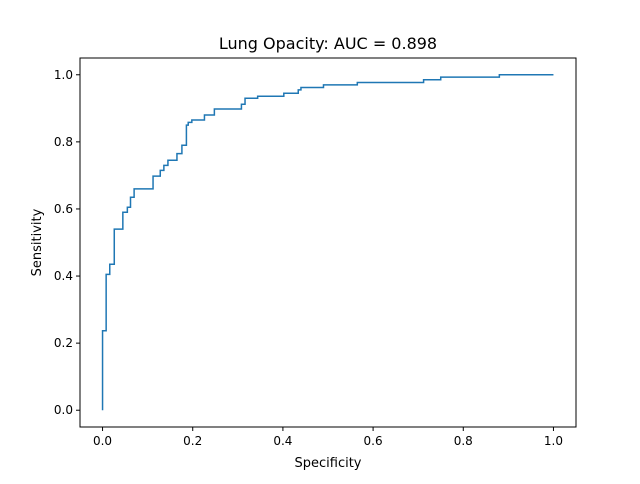 The height and width of the screenshot is (484, 640). What do you see at coordinates (282, 441) in the screenshot?
I see `x-tick-label: 0.4` at bounding box center [282, 441].